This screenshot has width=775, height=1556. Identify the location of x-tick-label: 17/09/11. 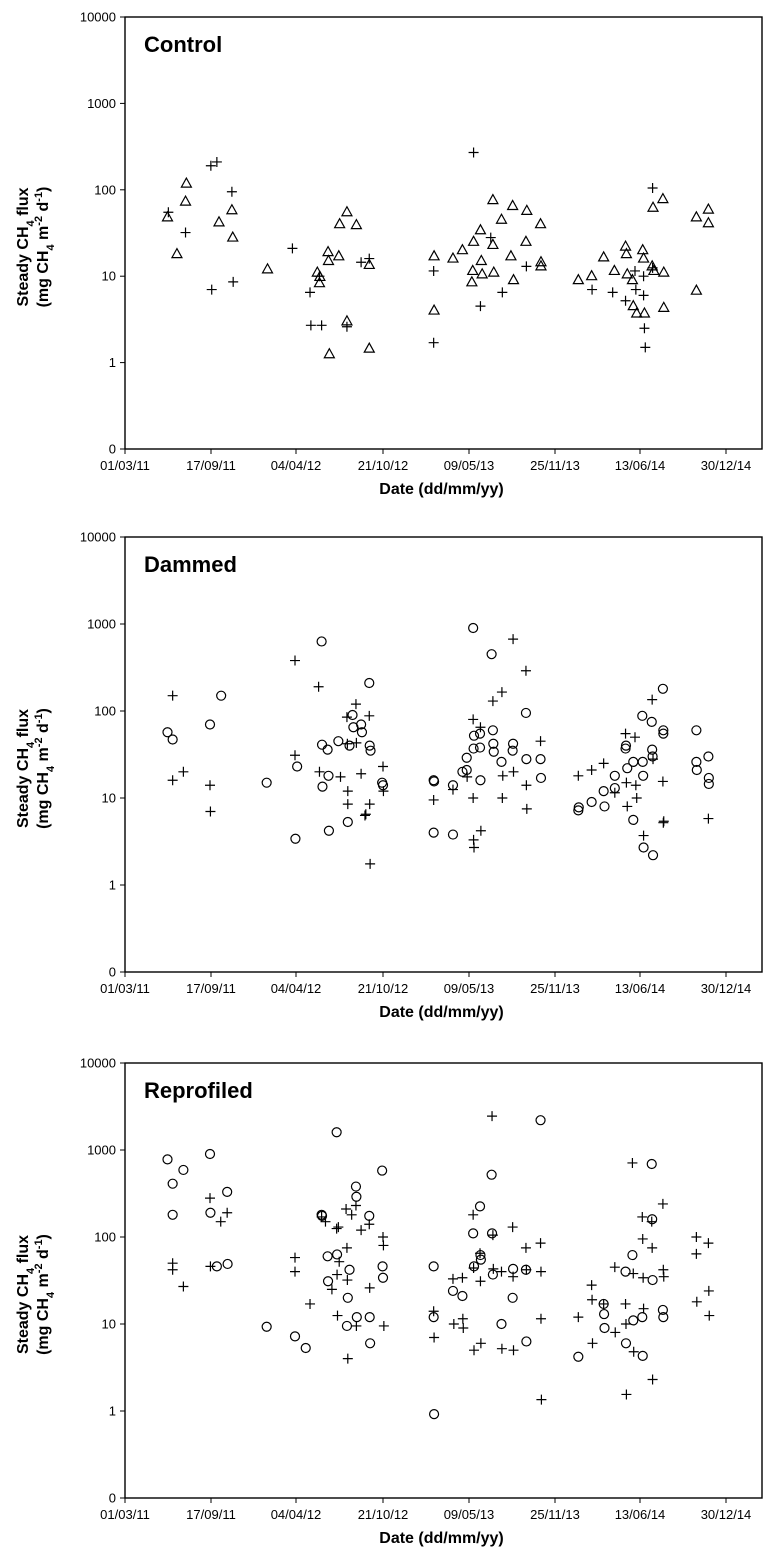
(211, 1514).